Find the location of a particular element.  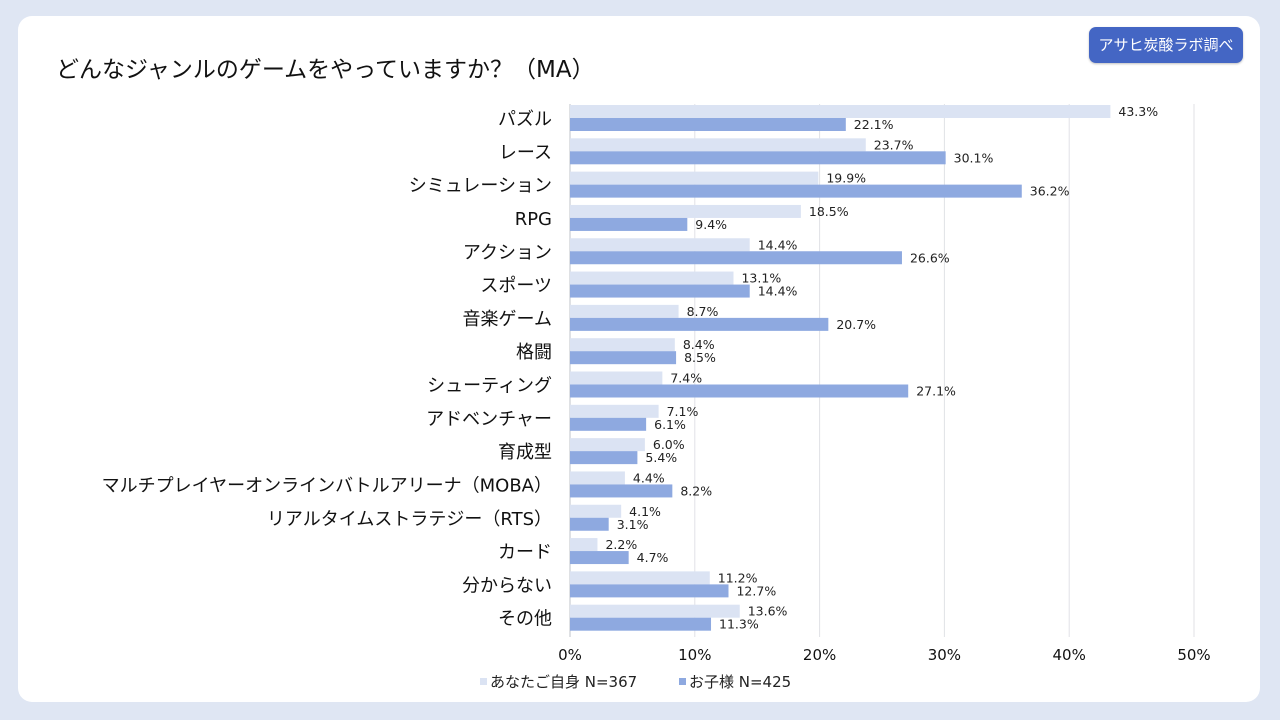

data-label: 20.7% is located at coordinates (856, 324).